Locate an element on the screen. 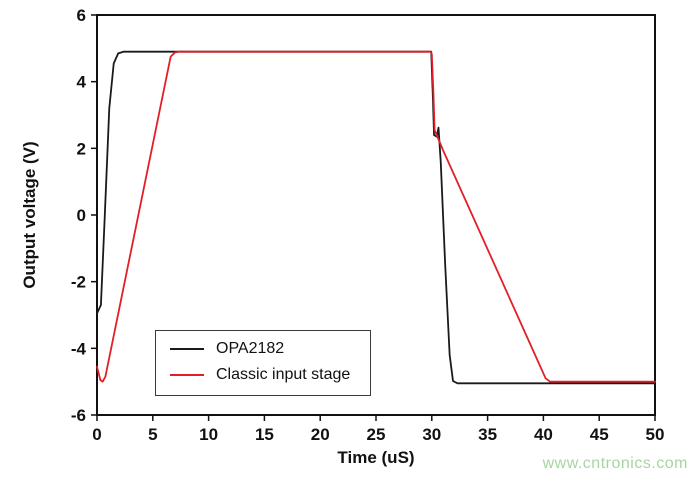 The height and width of the screenshot is (482, 696). svg-text: -2 is located at coordinates (78, 282).